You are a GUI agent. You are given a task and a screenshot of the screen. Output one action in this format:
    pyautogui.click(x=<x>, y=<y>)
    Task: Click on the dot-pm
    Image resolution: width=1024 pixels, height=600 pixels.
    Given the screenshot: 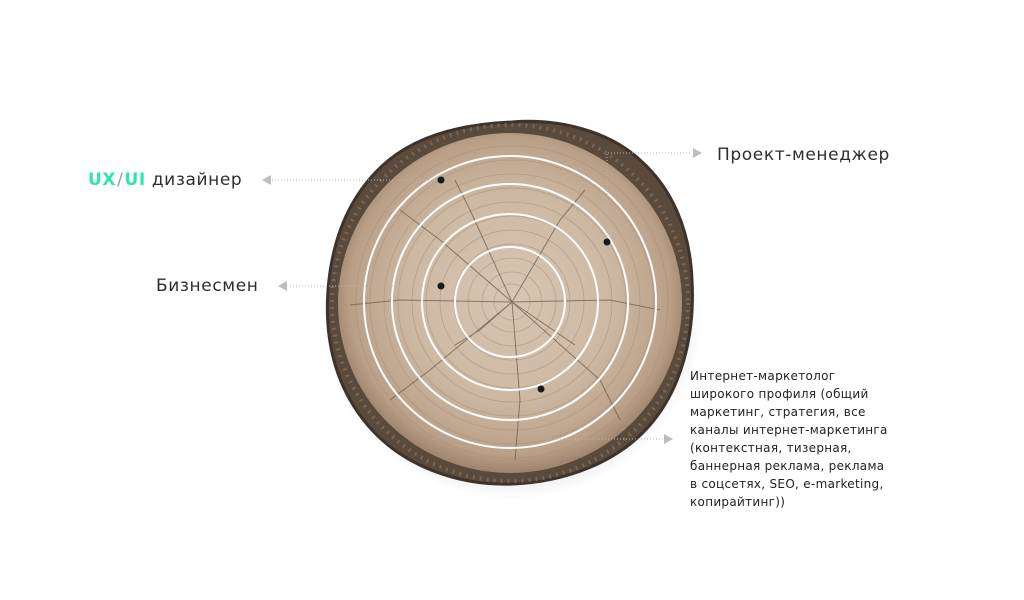 What is the action you would take?
    pyautogui.click(x=607, y=242)
    